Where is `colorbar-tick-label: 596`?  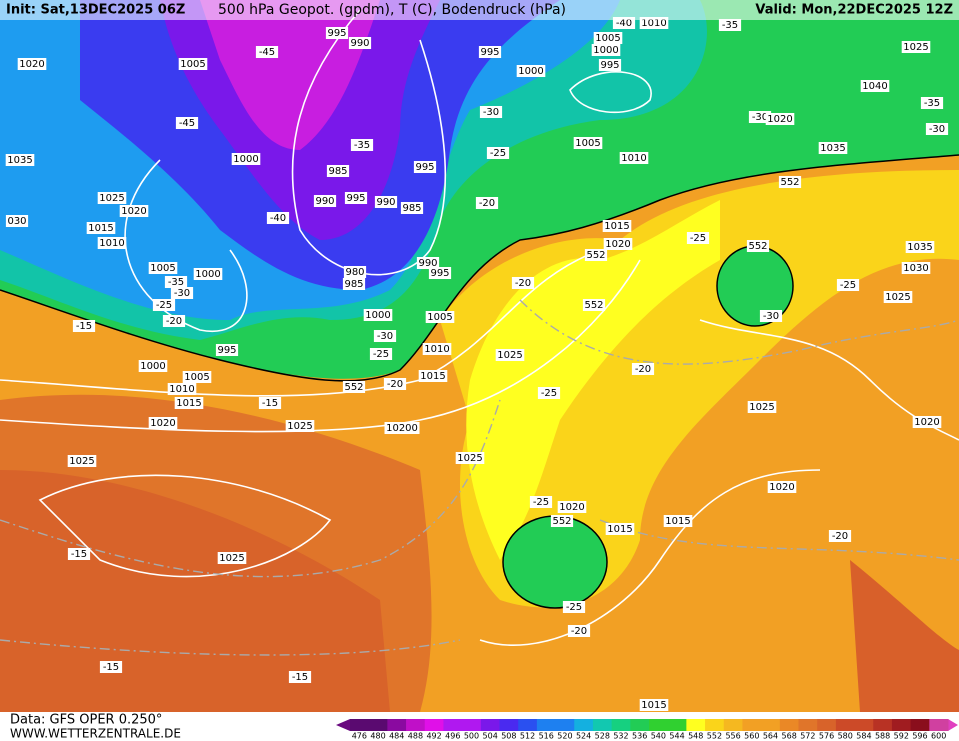
colorbar-tick-label: 596 is located at coordinates (919, 736).